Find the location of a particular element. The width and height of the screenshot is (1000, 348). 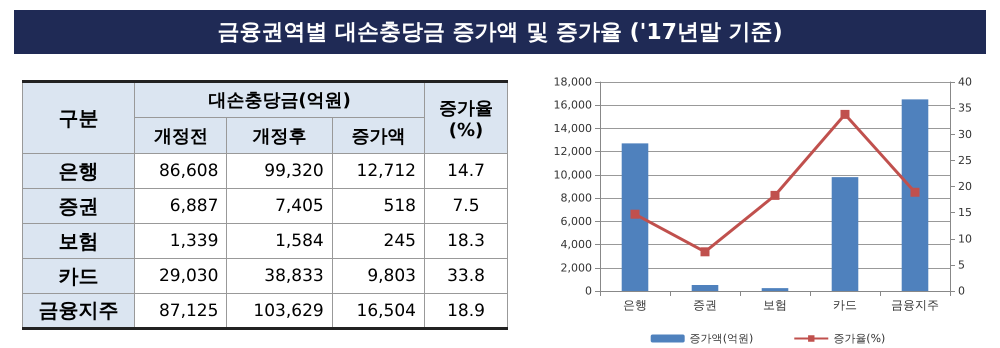

category-label: 증권 is located at coordinates (78, 206).